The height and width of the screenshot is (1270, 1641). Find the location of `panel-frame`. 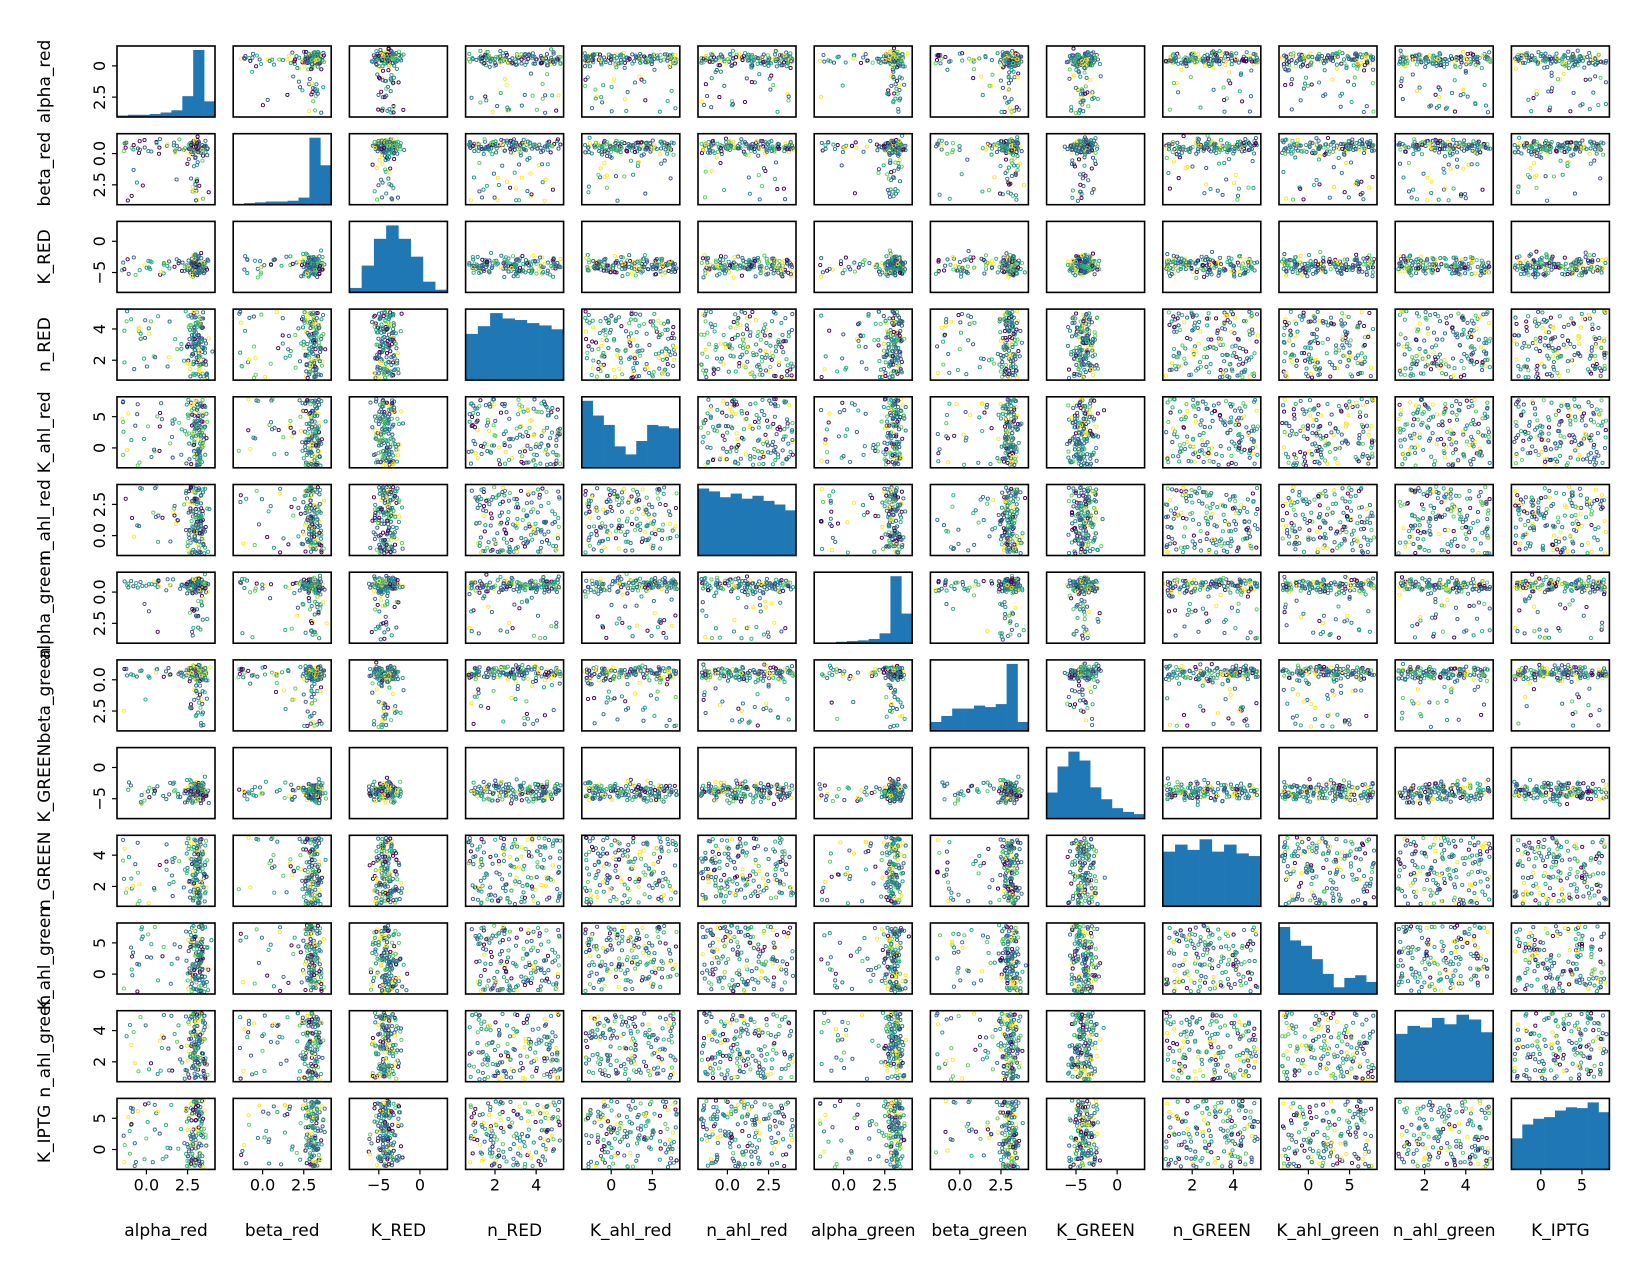

panel-frame is located at coordinates (630, 81).